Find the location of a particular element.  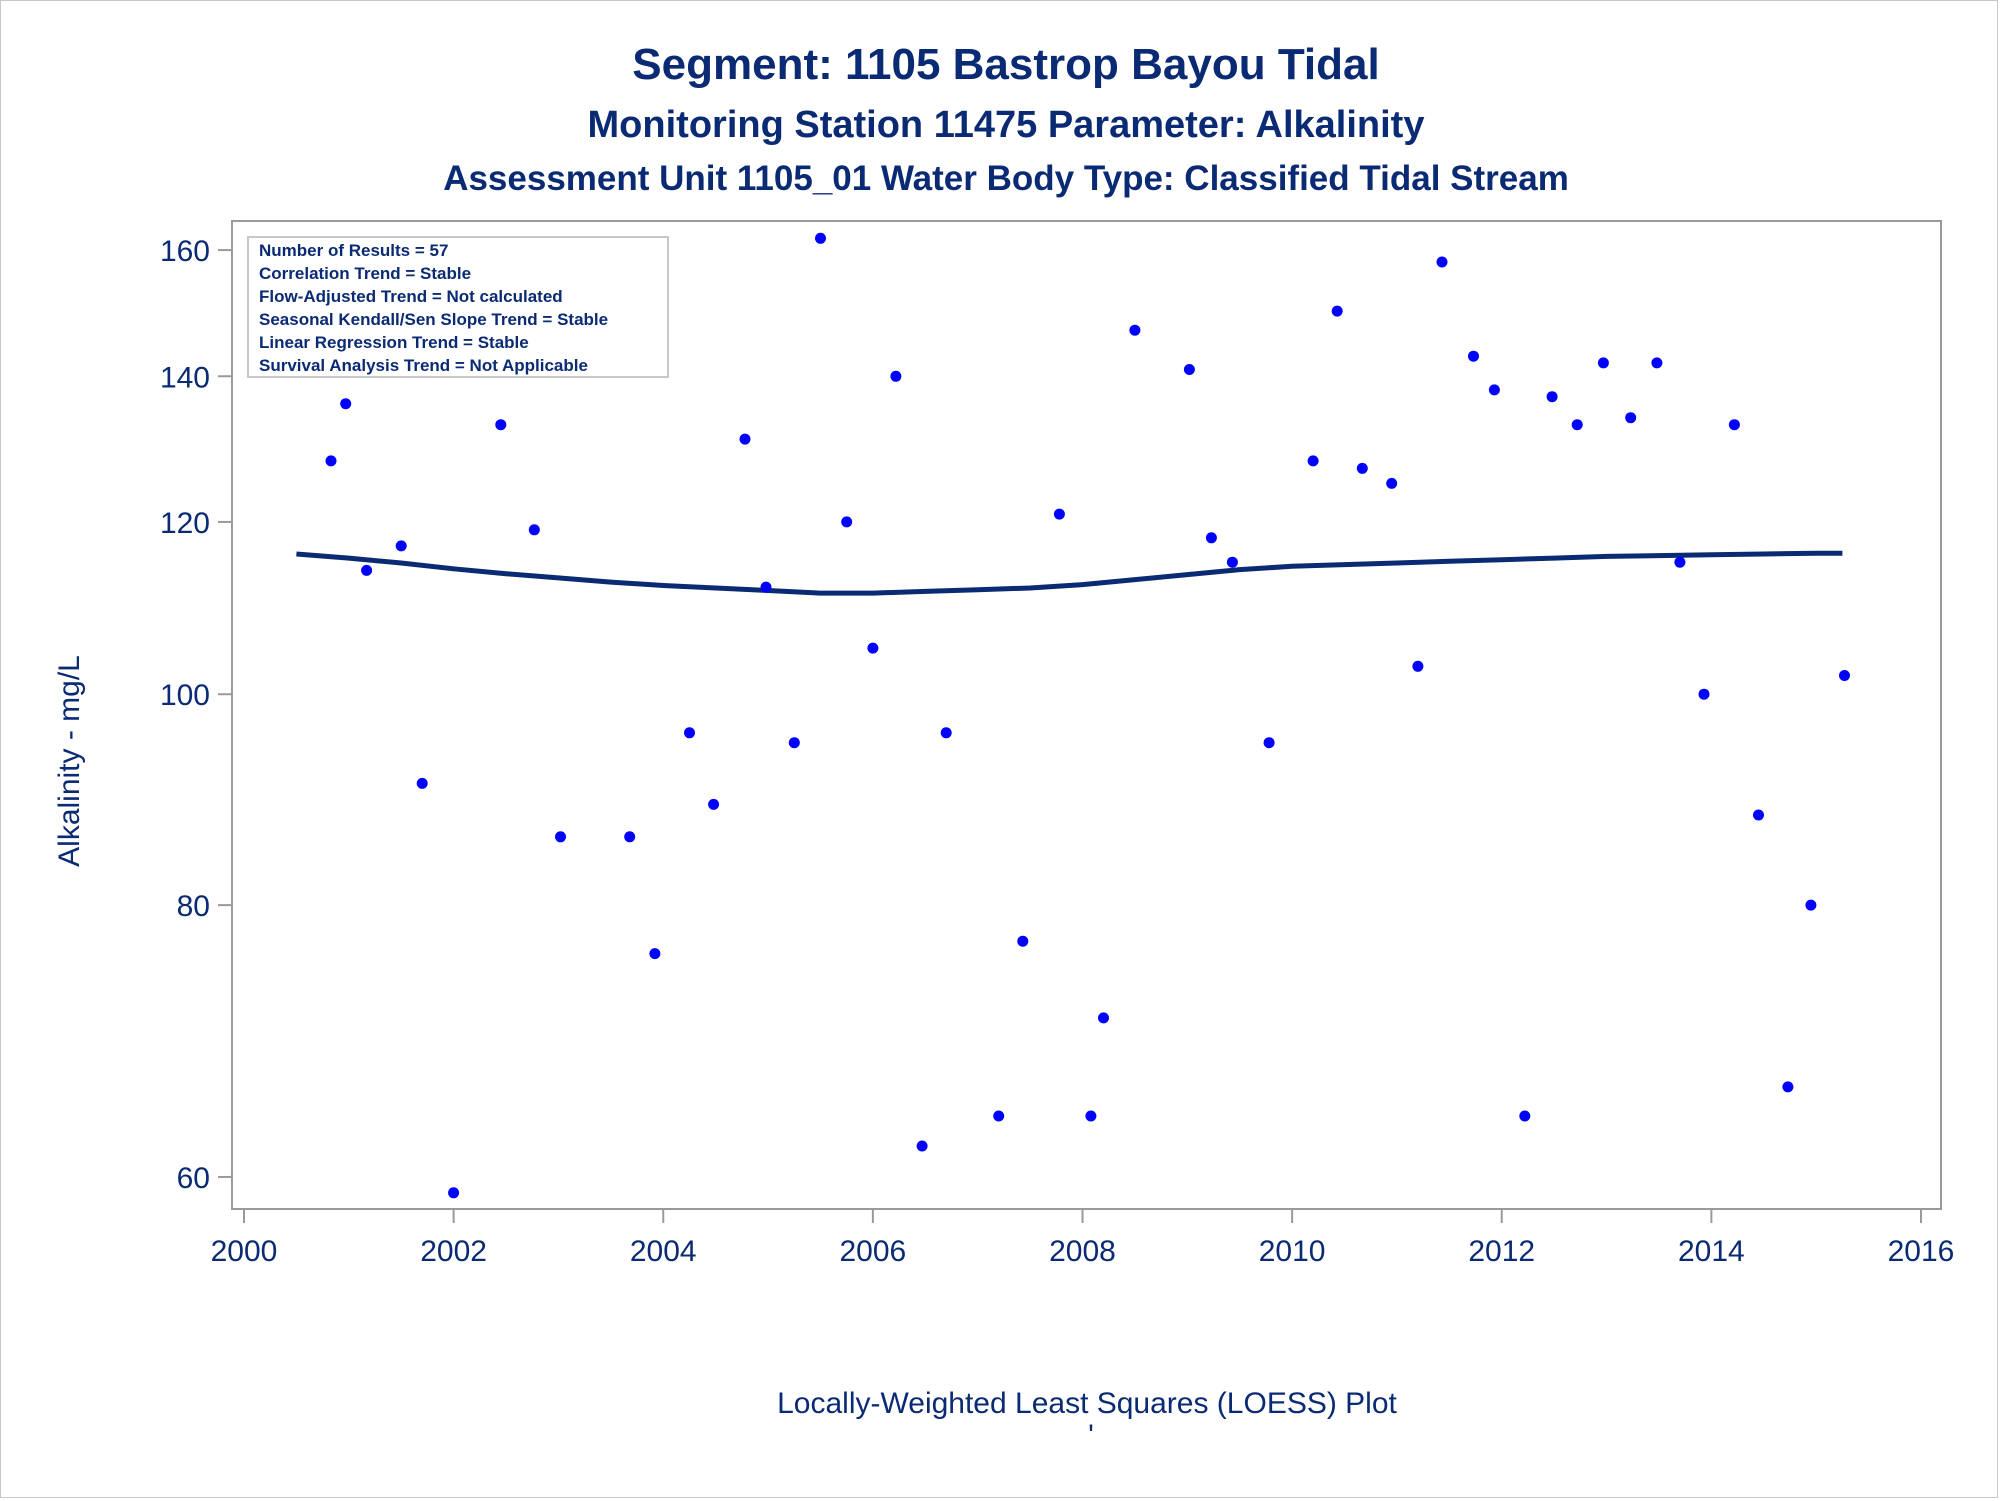

loess-layer is located at coordinates (1069, 573).